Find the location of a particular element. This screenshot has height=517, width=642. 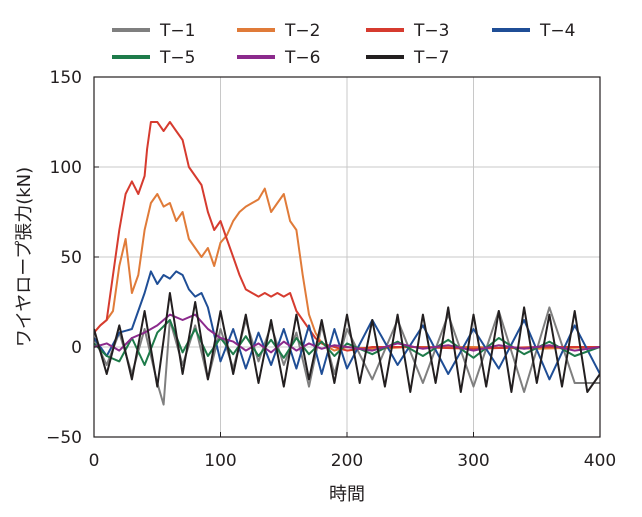

legend-label-7: T−7 is located at coordinates (431, 58).